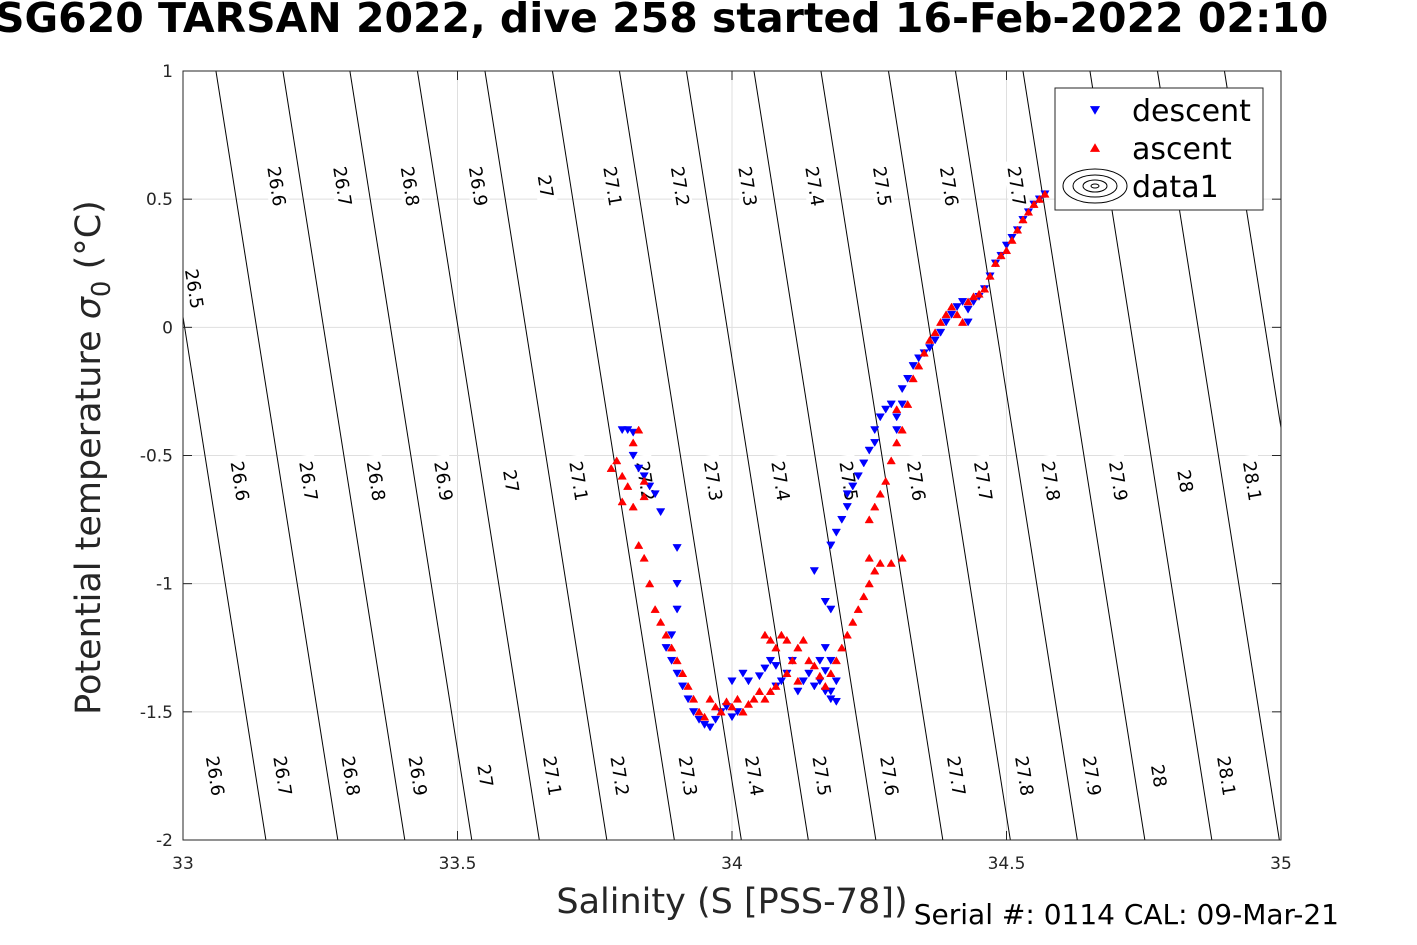 This screenshot has height=945, width=1417. I want to click on density-contour-label: 27.8, so click(1024, 776).